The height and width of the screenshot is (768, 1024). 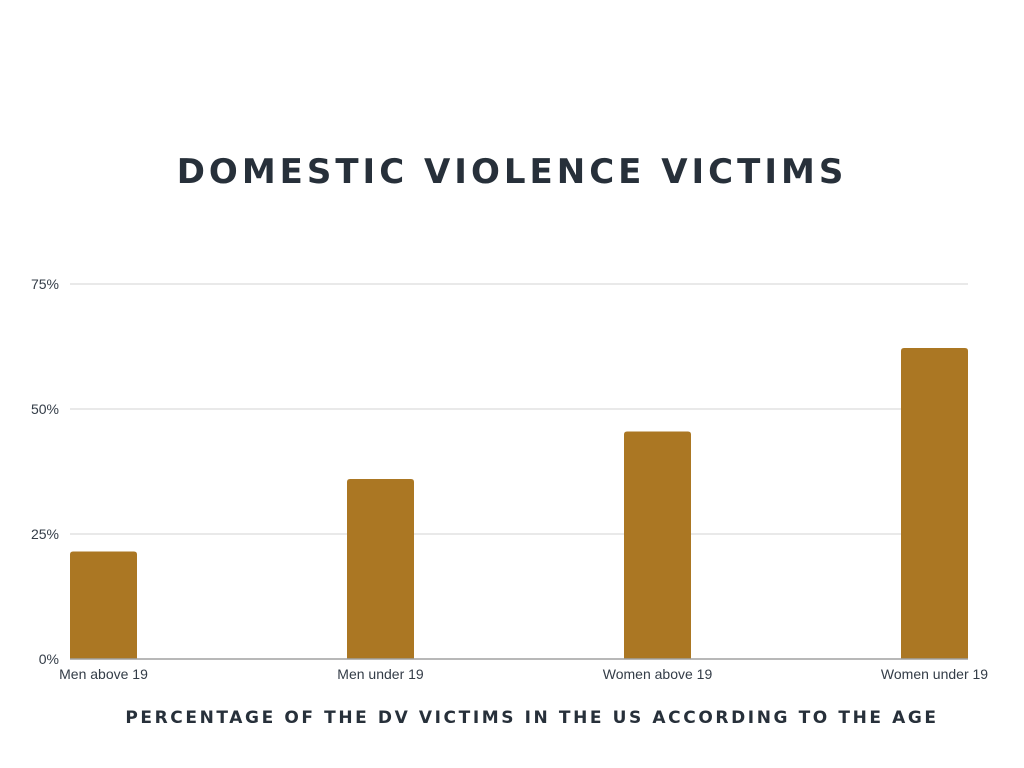 What do you see at coordinates (45, 409) in the screenshot?
I see `y-tick-label: 50%` at bounding box center [45, 409].